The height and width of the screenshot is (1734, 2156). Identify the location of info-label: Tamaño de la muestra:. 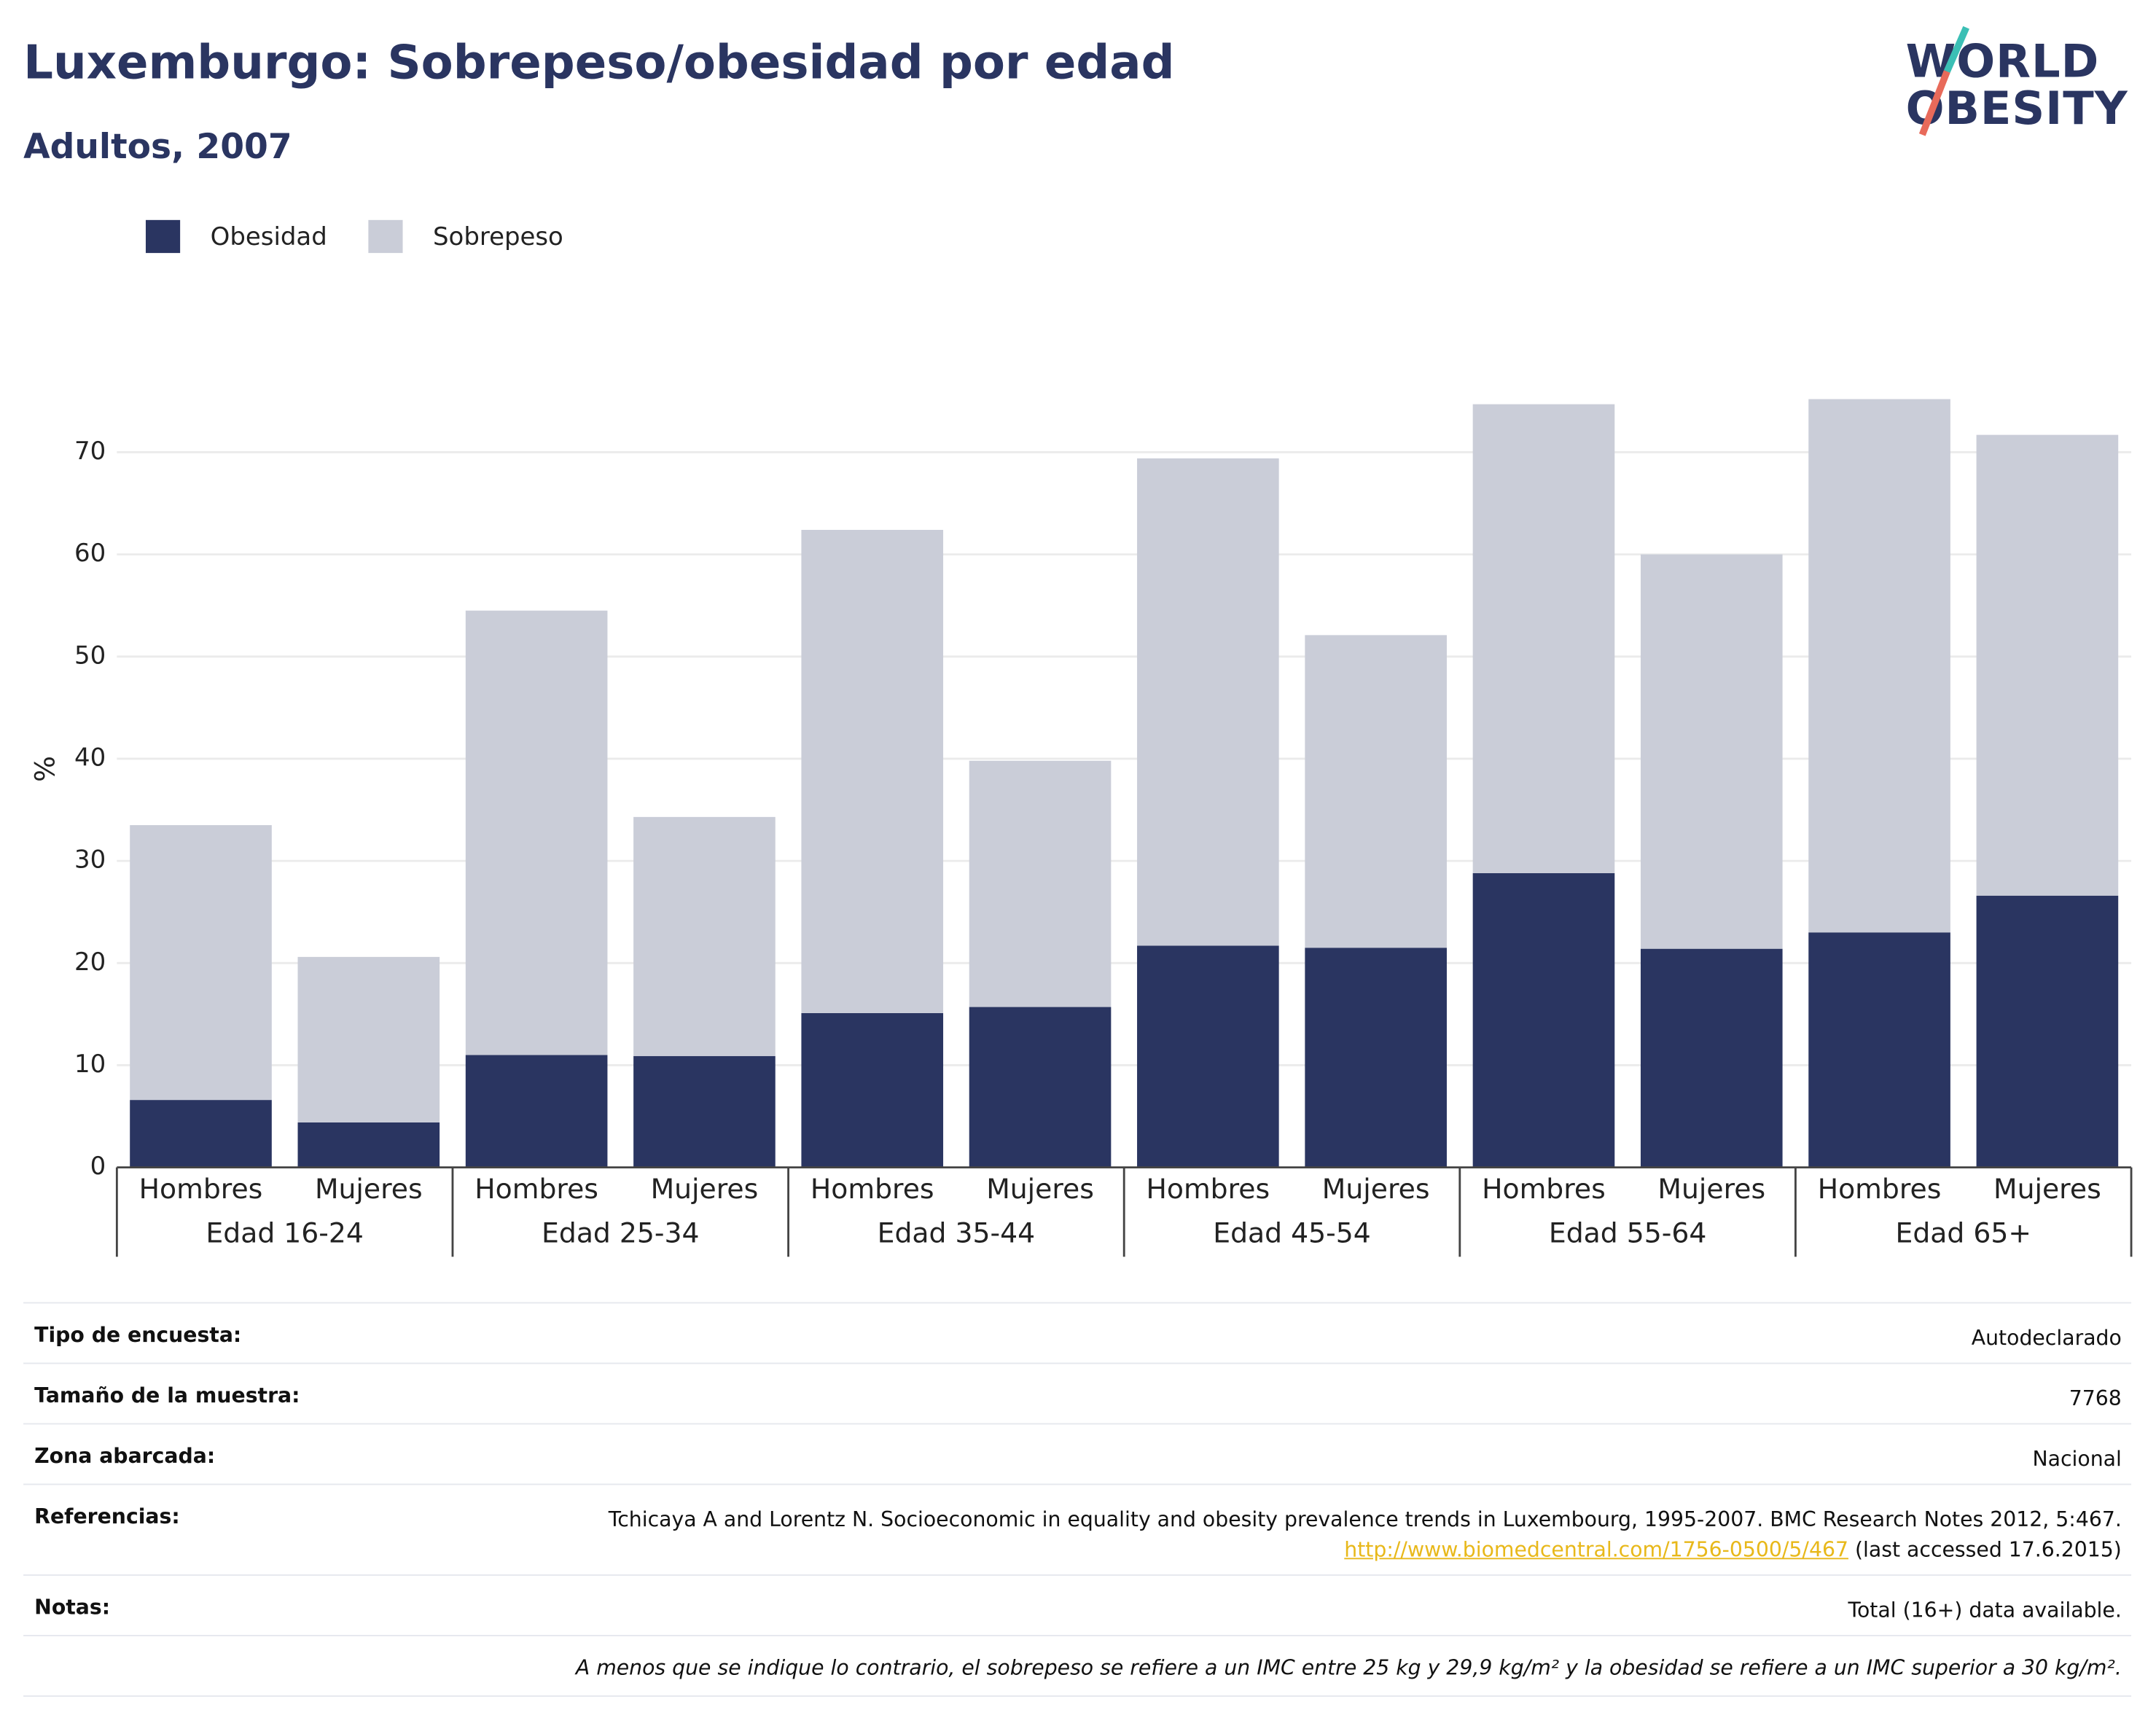
(167, 1395).